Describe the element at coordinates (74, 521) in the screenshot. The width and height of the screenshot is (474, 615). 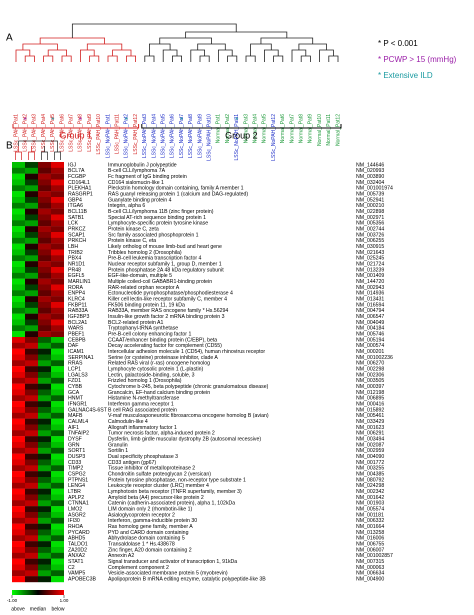
I see `gene-symbol: IFI30` at that location.